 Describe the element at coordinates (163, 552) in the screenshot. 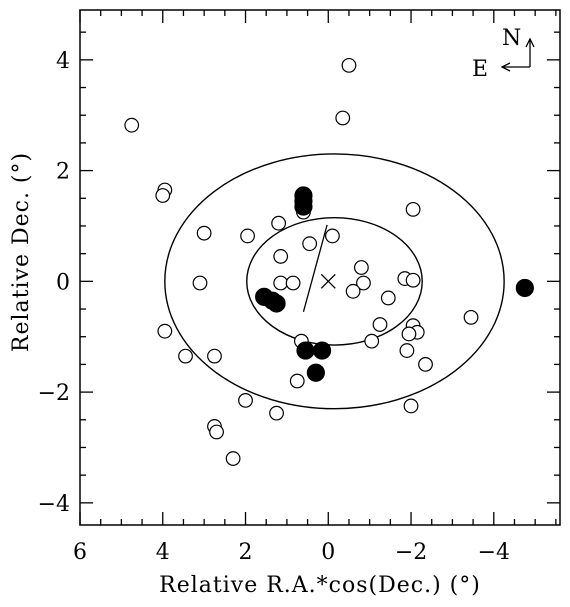

I see `x-tick-label: 4` at that location.